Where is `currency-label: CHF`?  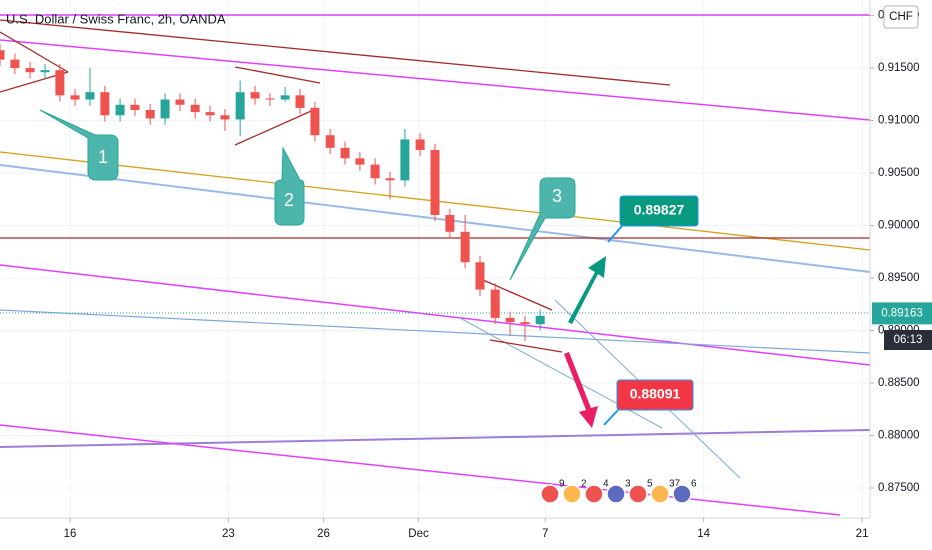
currency-label: CHF is located at coordinates (901, 17).